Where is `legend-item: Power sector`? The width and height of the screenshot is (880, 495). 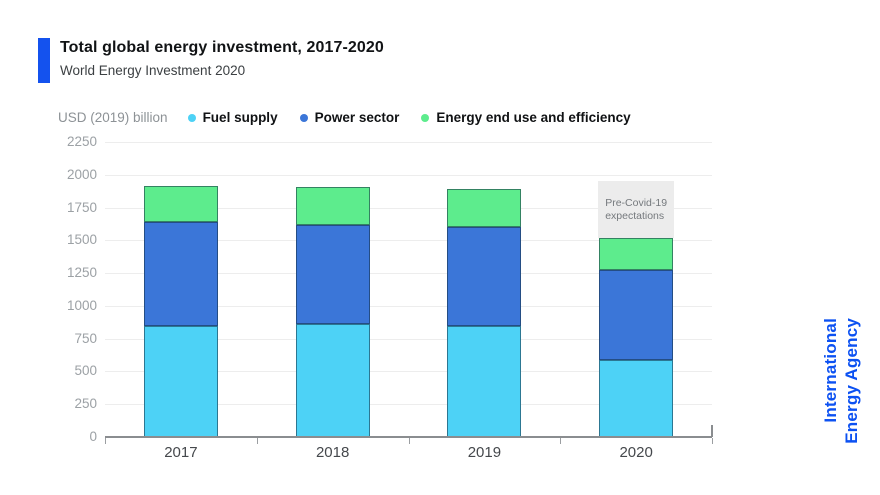
legend-item: Power sector is located at coordinates (349, 117).